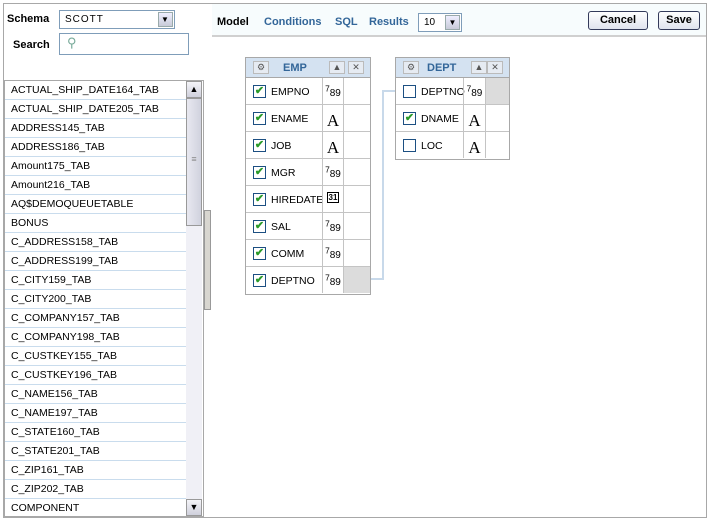 This screenshot has height=520, width=709. What do you see at coordinates (96, 109) in the screenshot?
I see `list-item: ACTUAL_SHIP_DATE205_TAB` at bounding box center [96, 109].